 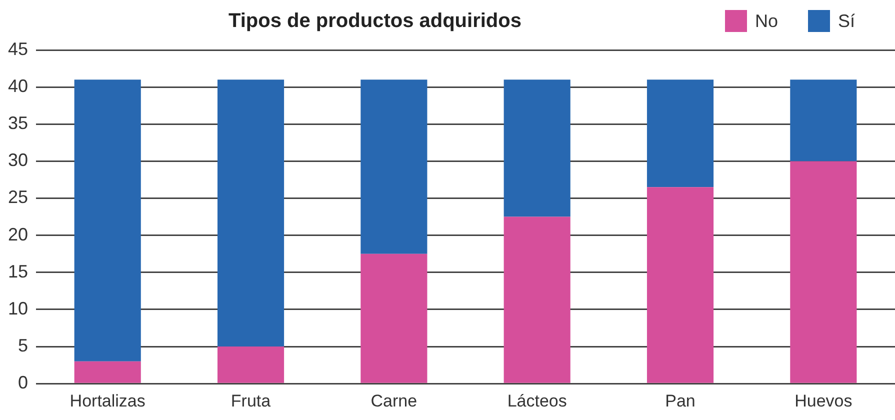 I want to click on y-tick-label: 45, so click(x=18, y=48).